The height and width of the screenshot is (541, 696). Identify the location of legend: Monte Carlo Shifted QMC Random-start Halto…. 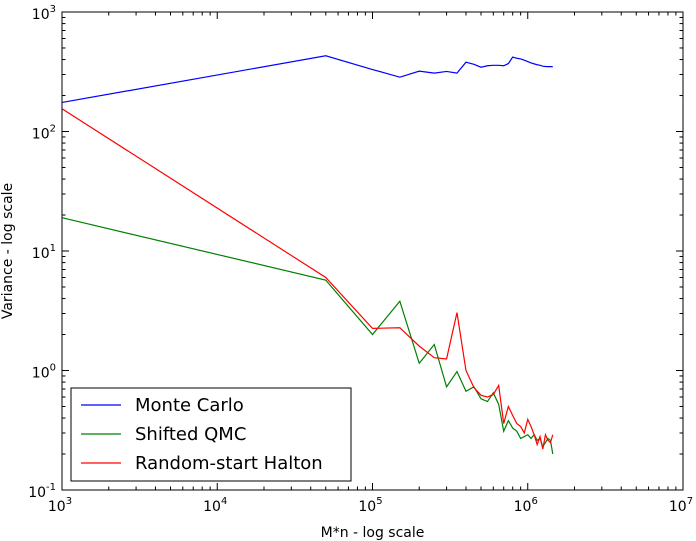
(211, 434).